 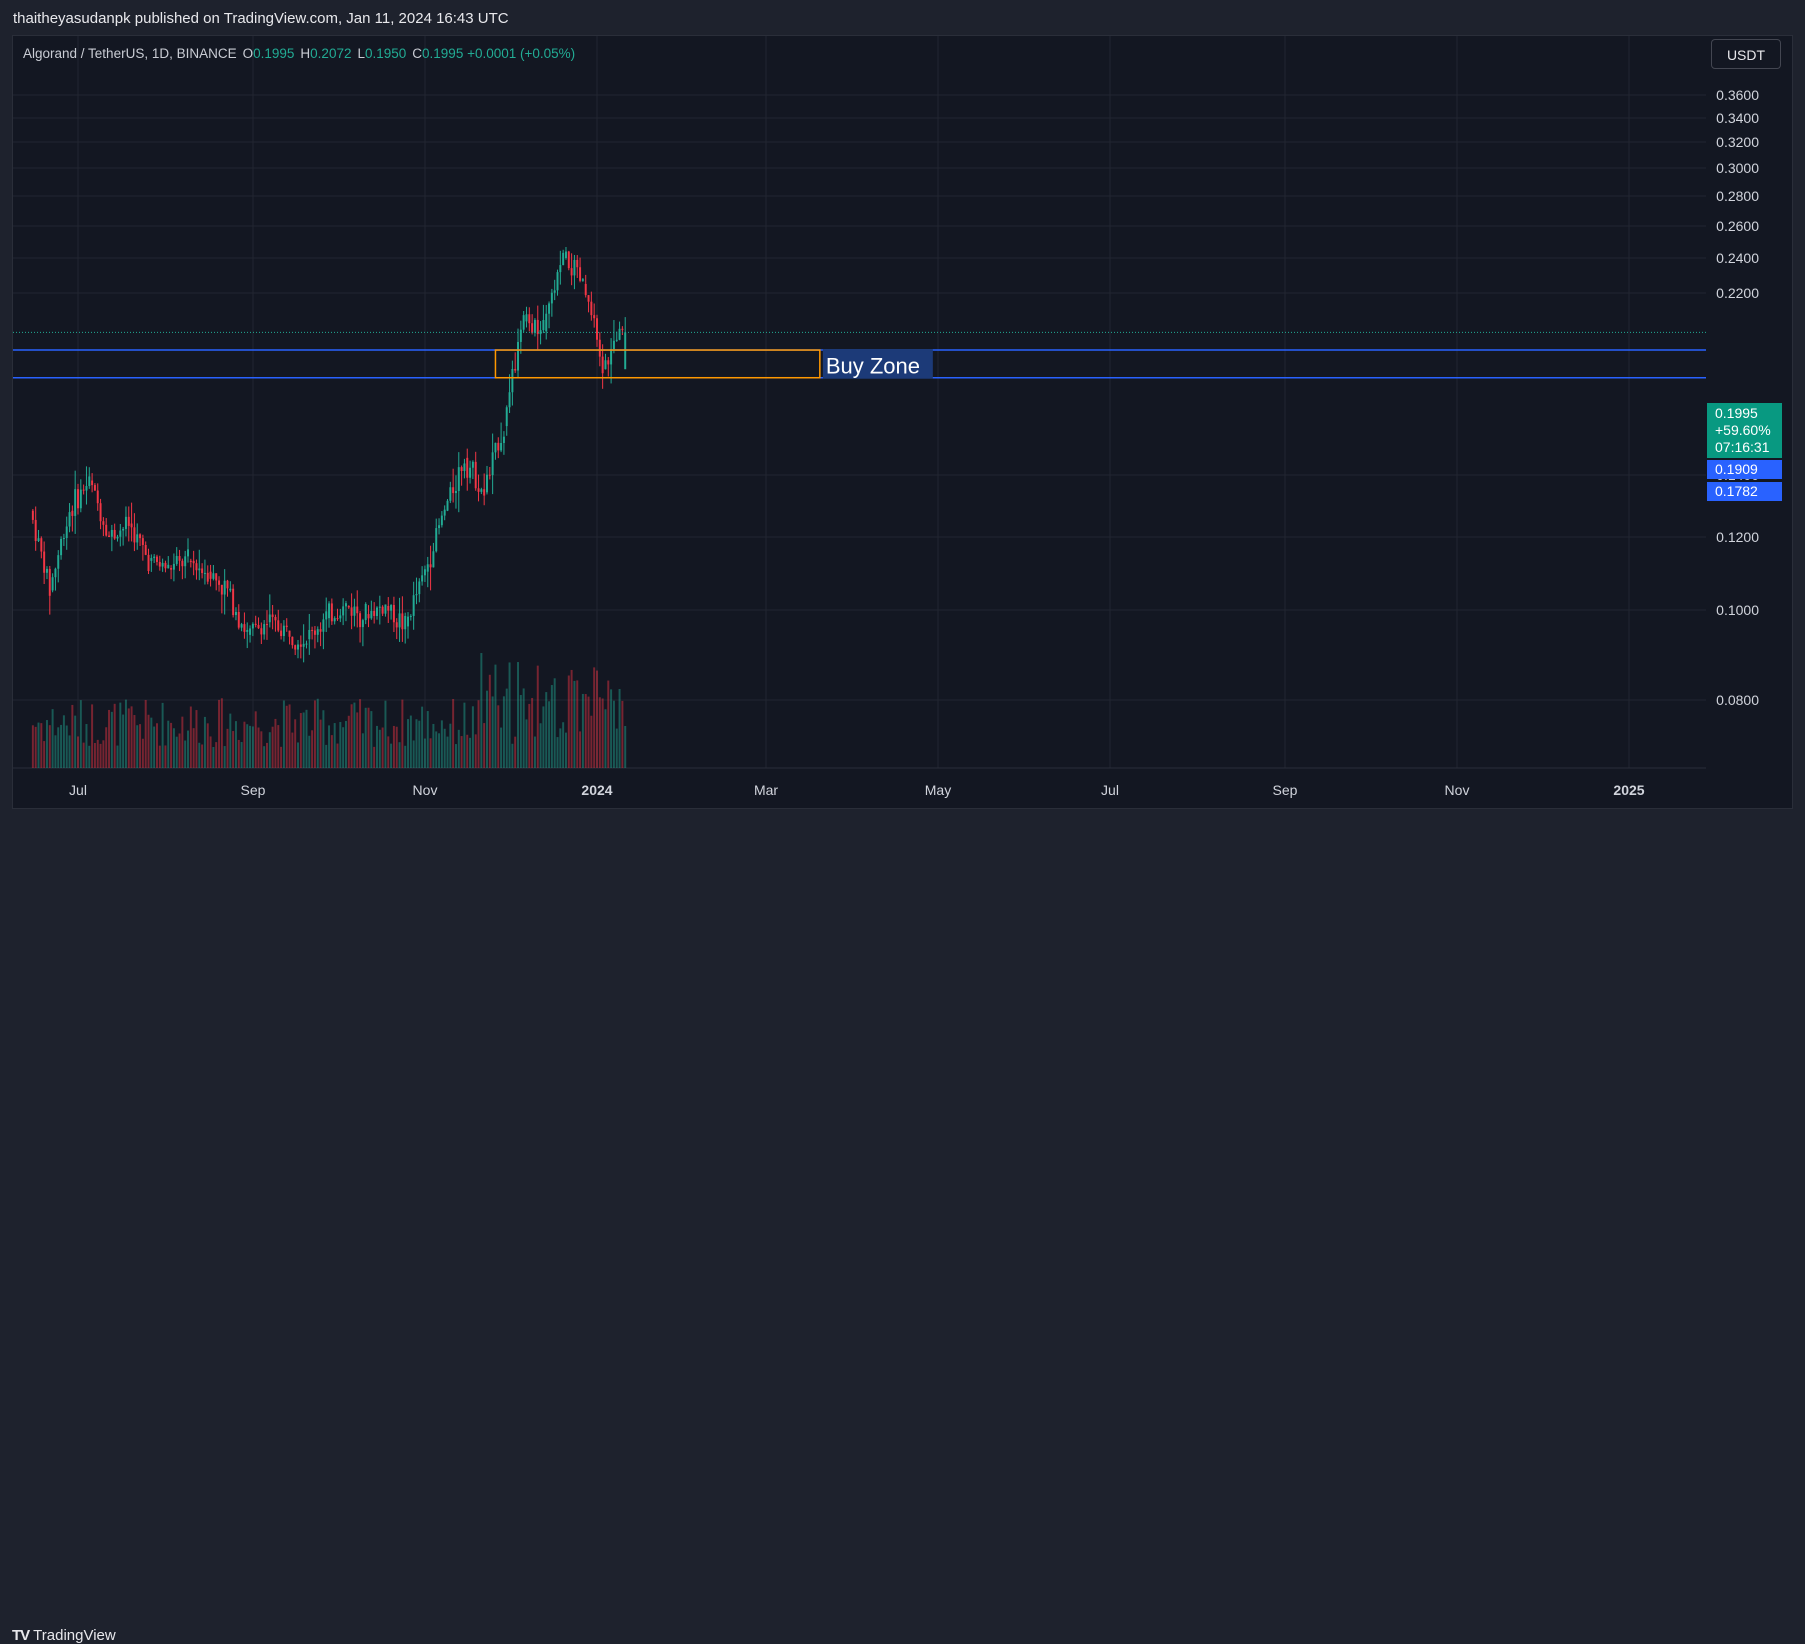 I want to click on last-price-tag: 0.1995 +59.60% 07:16:31, so click(x=1744, y=430).